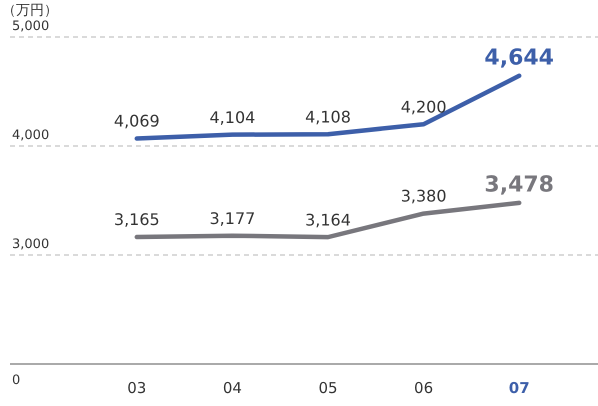 The height and width of the screenshot is (406, 598). Describe the element at coordinates (424, 387) in the screenshot. I see `x-tick-label: 06` at that location.